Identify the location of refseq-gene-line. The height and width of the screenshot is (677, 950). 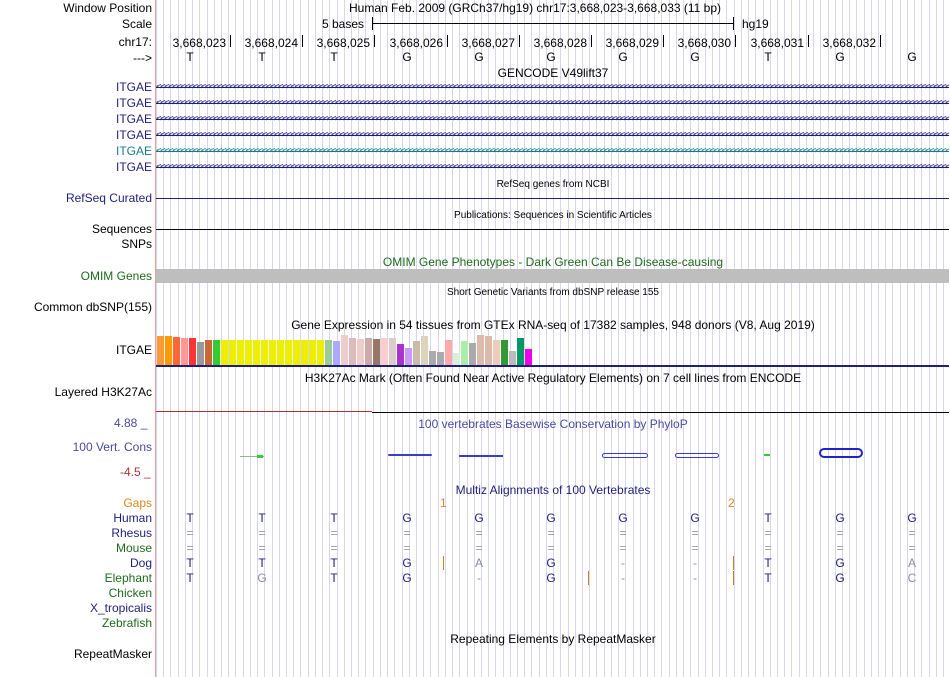
(552, 198).